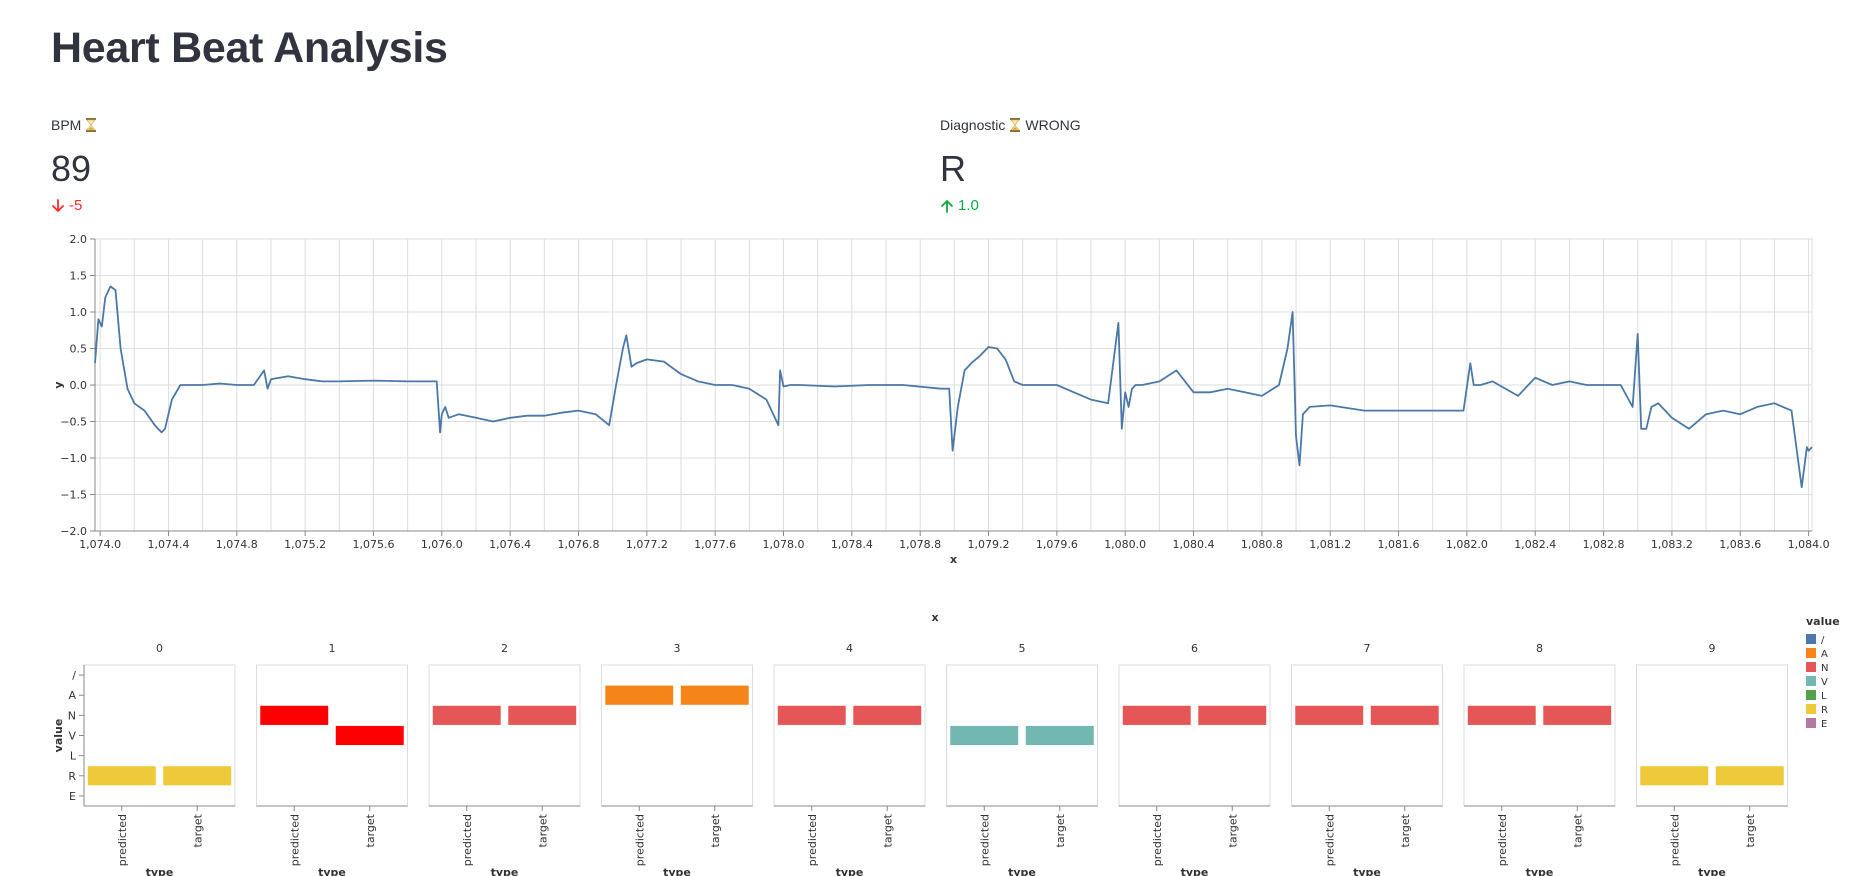 The height and width of the screenshot is (876, 1855). I want to click on legend-label: V, so click(1824, 682).